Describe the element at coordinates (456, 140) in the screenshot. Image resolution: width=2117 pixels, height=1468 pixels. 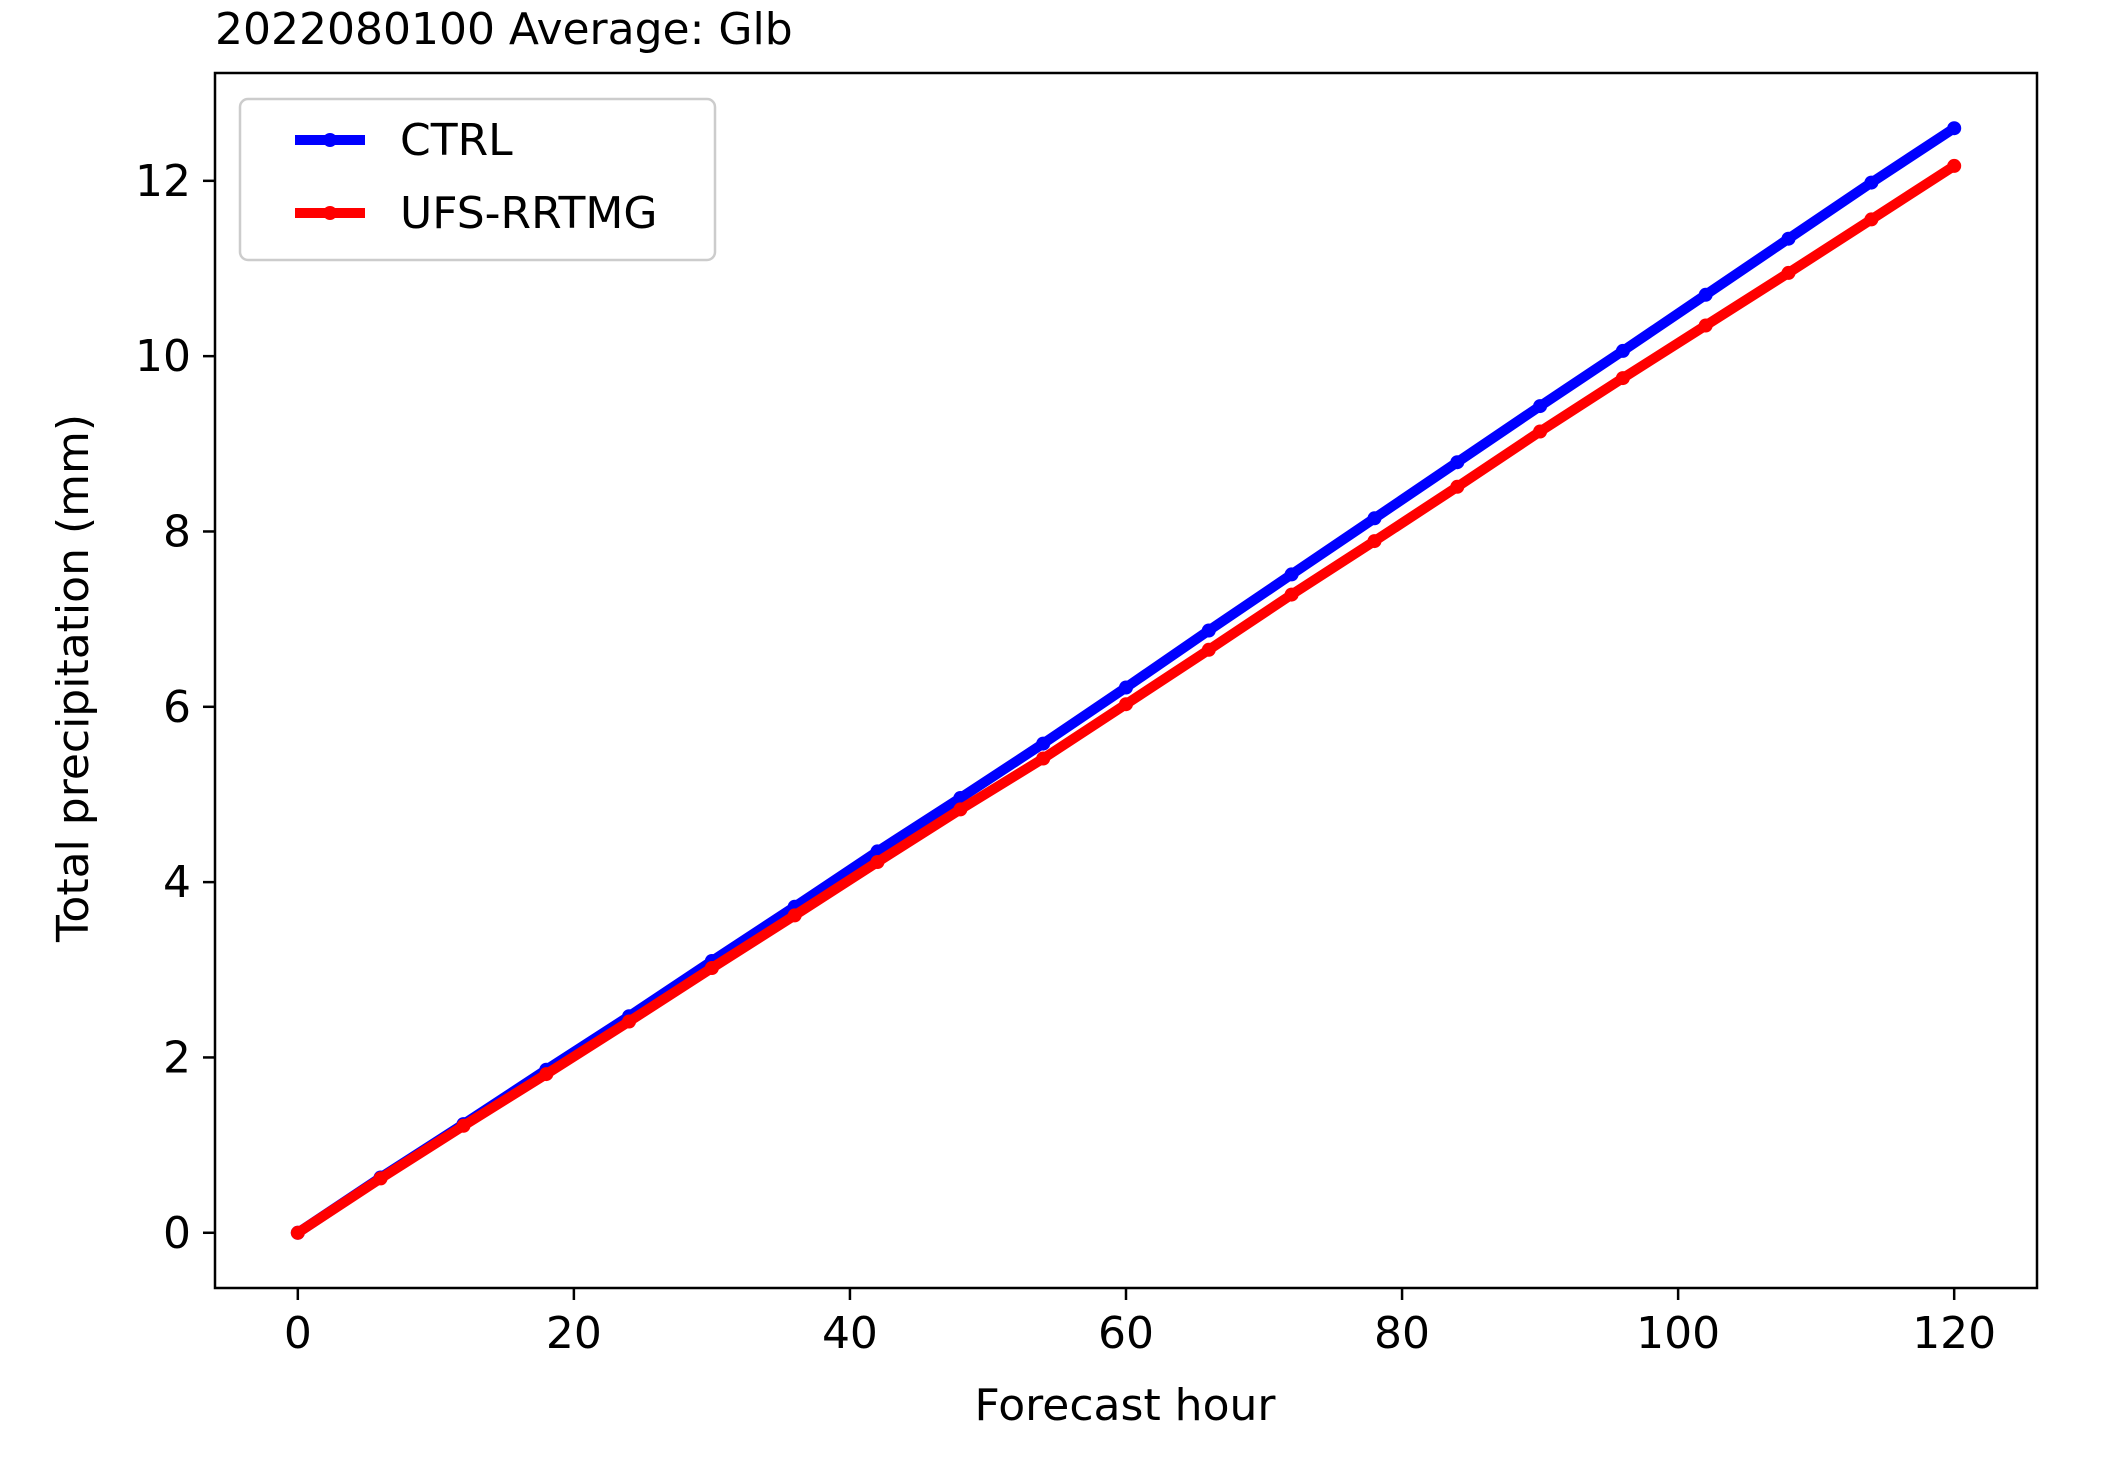
I see `legend-label-1: CTRL` at that location.